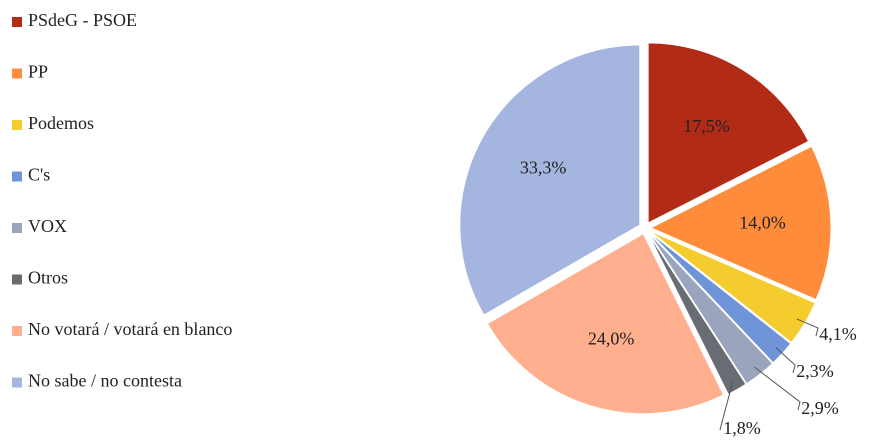 The width and height of the screenshot is (869, 441). Describe the element at coordinates (611, 339) in the screenshot. I see `data-label: 24,0%` at that location.